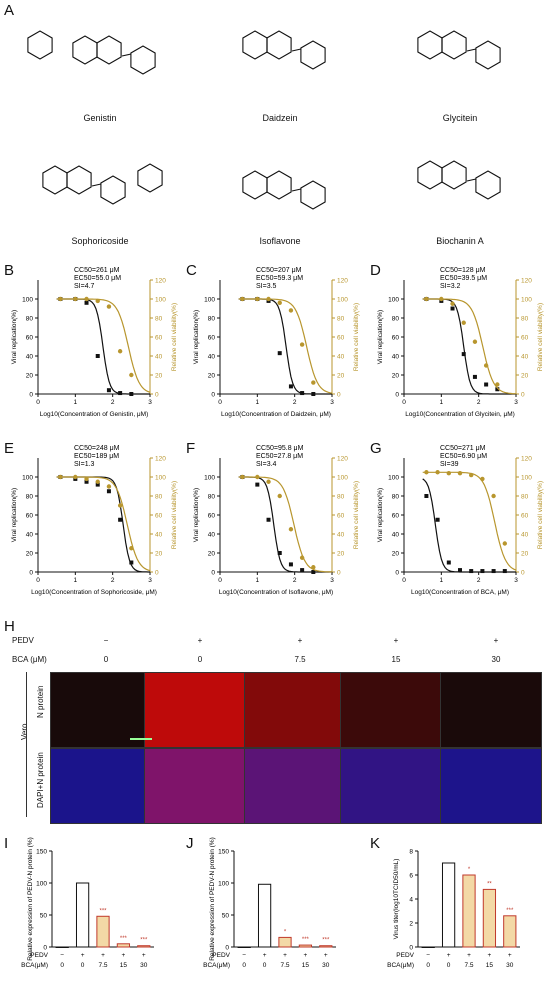  I want to click on y-tick-left: 100, so click(209, 478).